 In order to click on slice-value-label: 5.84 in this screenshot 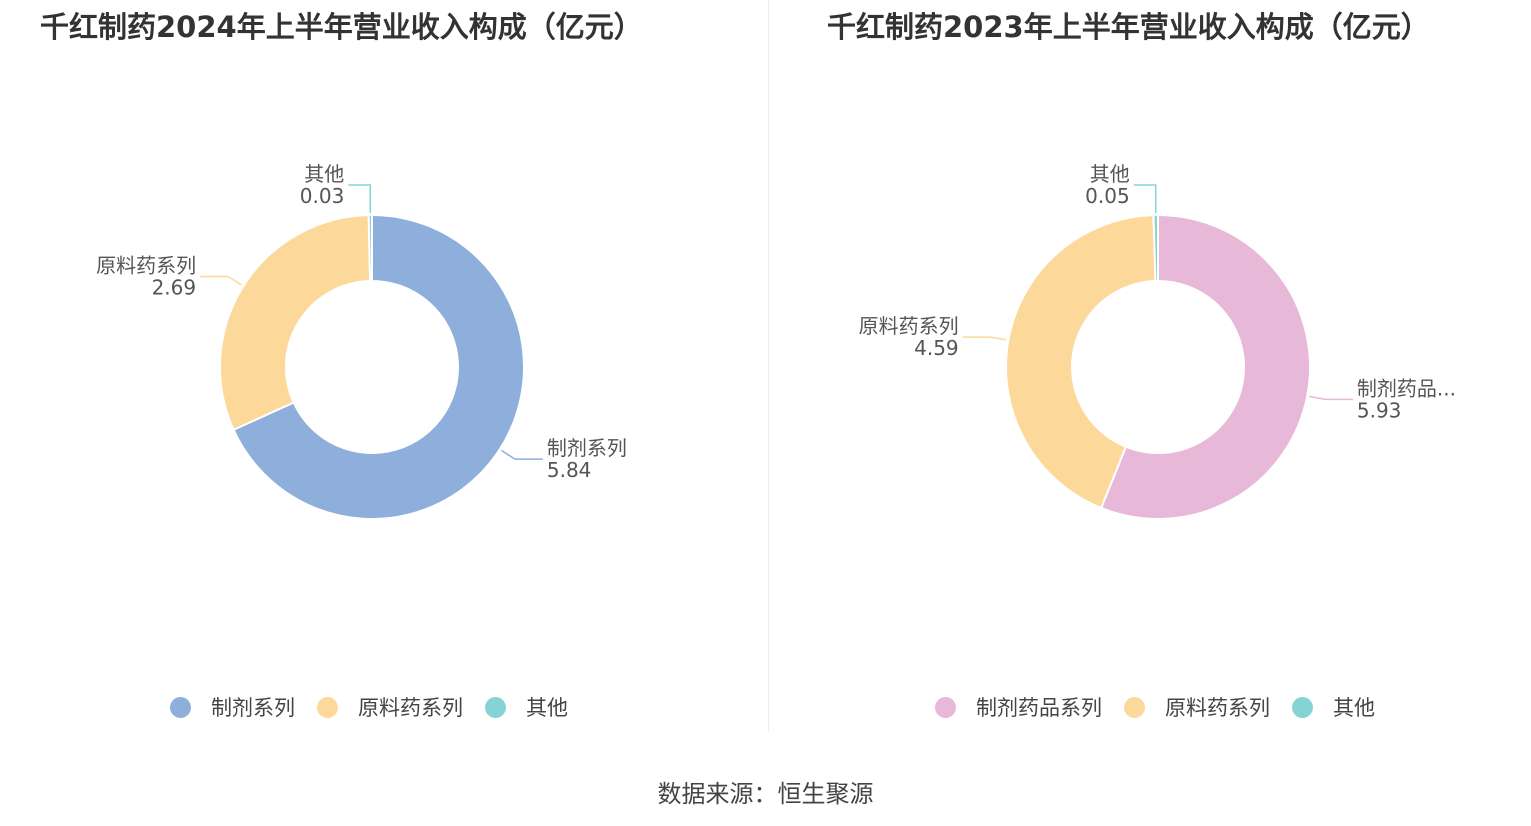, I will do `click(569, 470)`.